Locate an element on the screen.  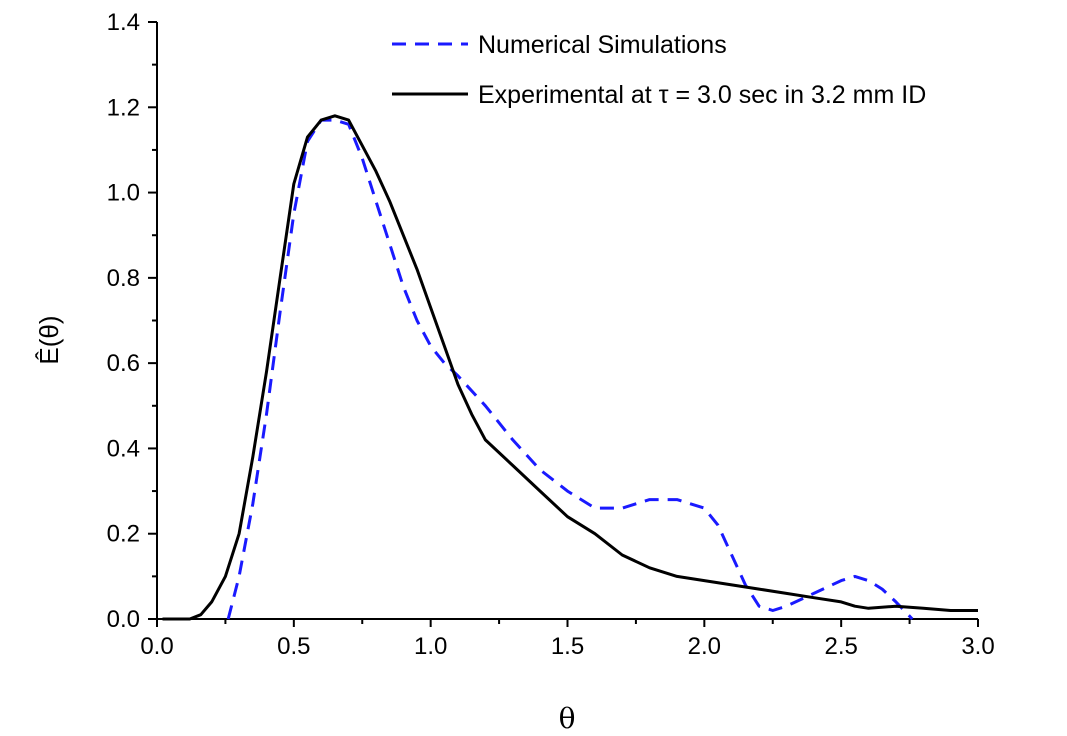
y-tick-label: 1.2 is located at coordinates (123, 107).